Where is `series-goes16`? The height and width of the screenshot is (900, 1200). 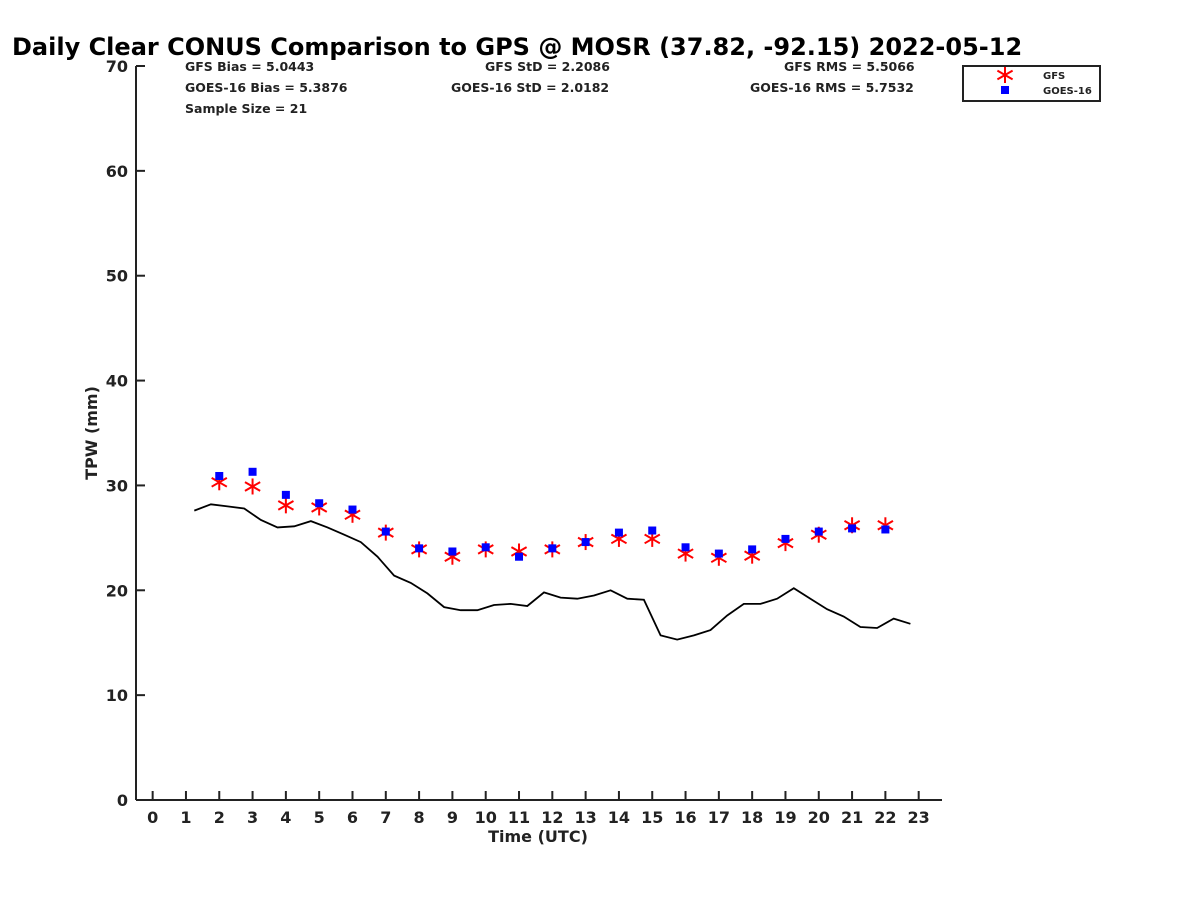 series-goes16 is located at coordinates (552, 514).